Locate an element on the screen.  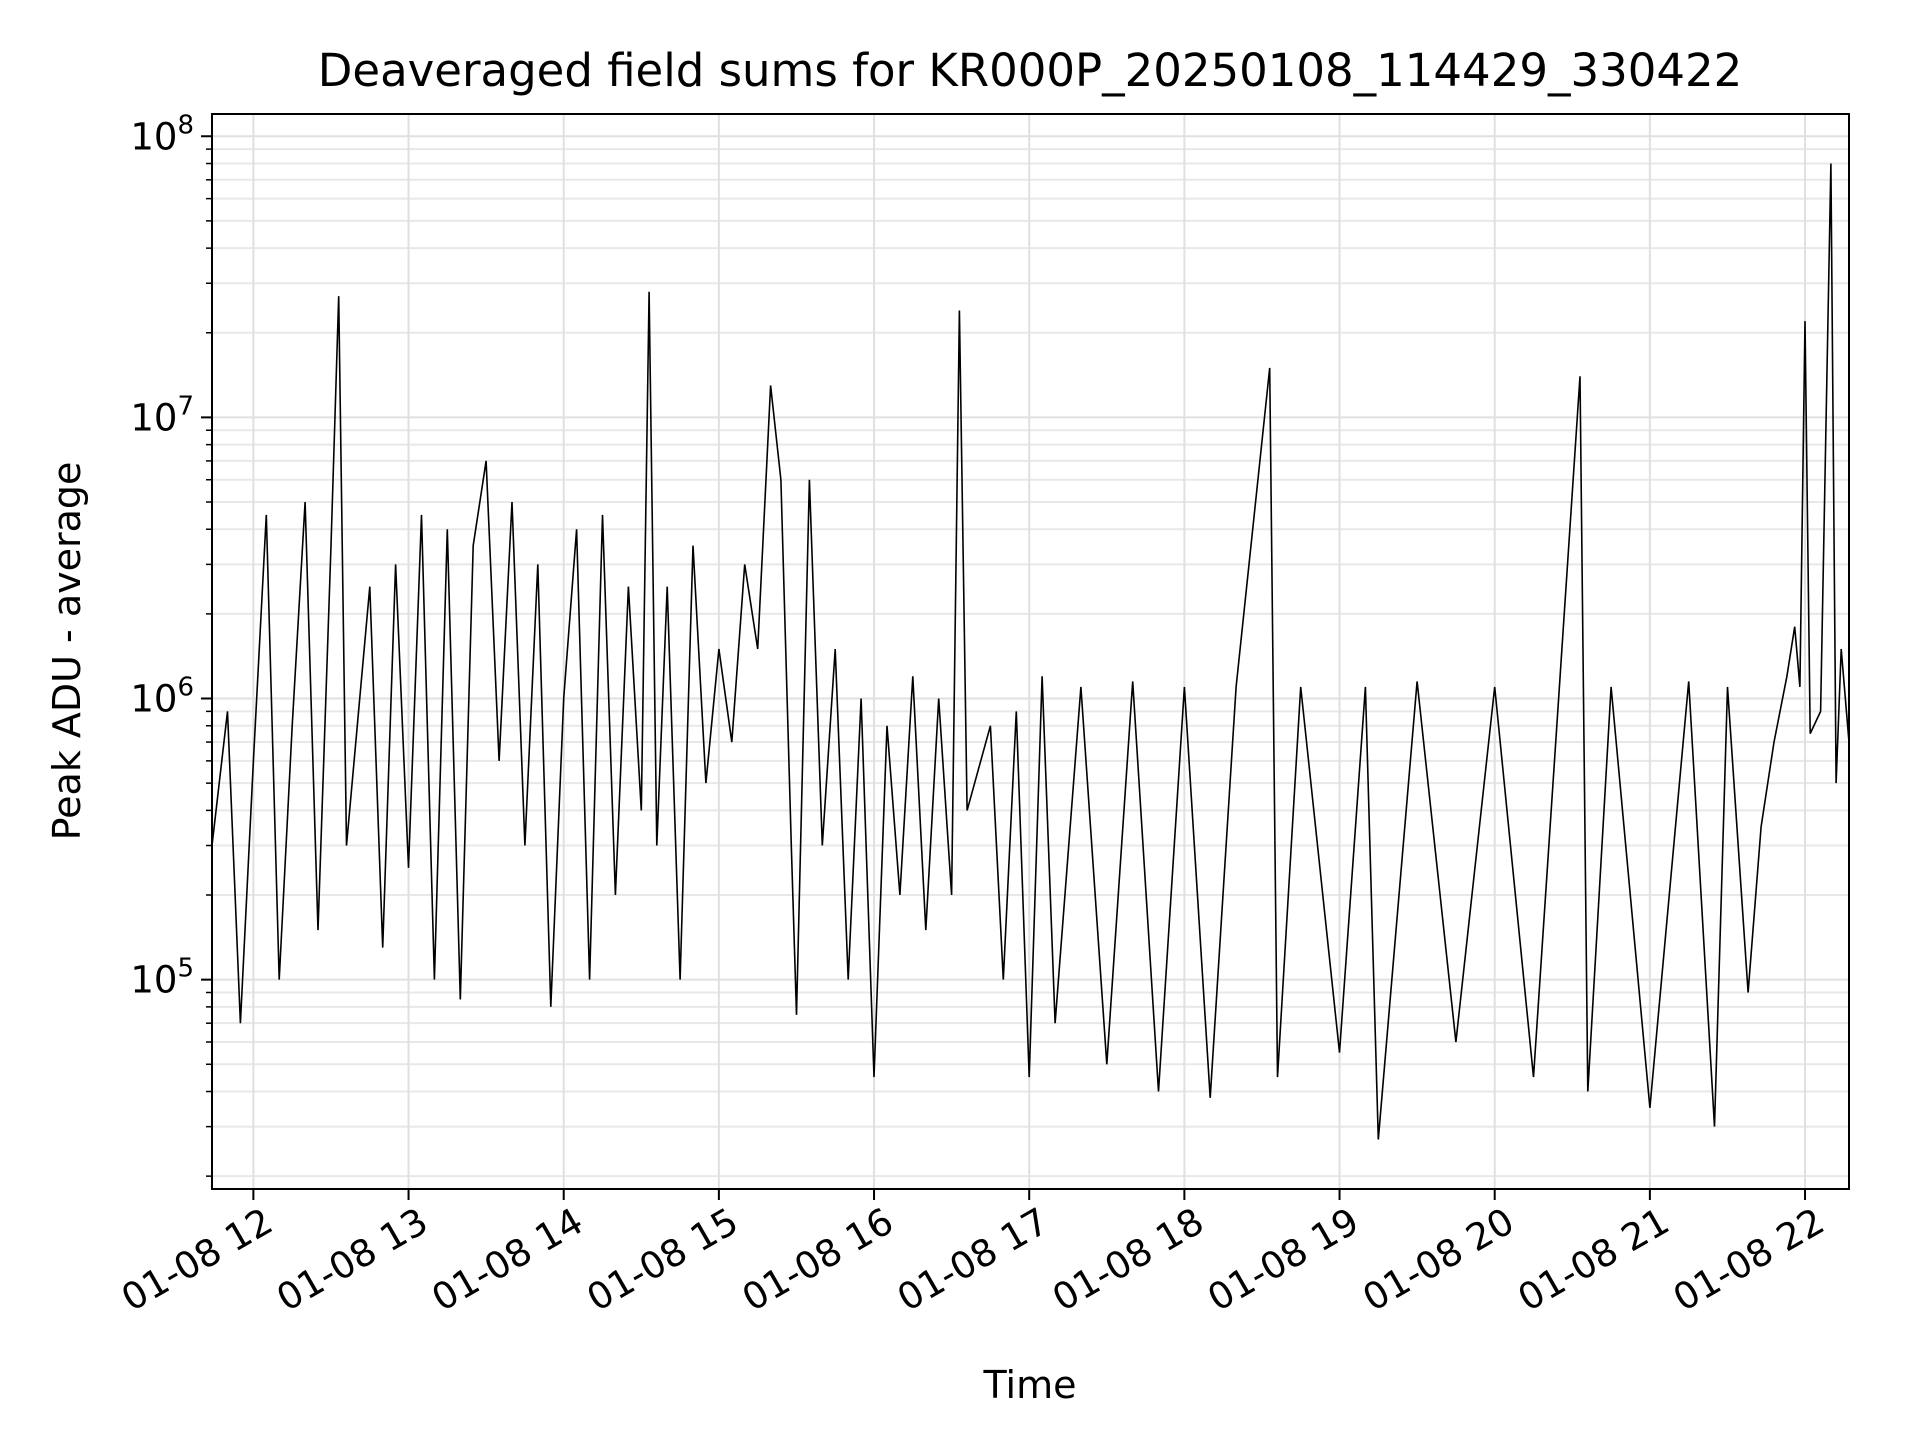
y-tick-label: 107 is located at coordinates (162, 415).